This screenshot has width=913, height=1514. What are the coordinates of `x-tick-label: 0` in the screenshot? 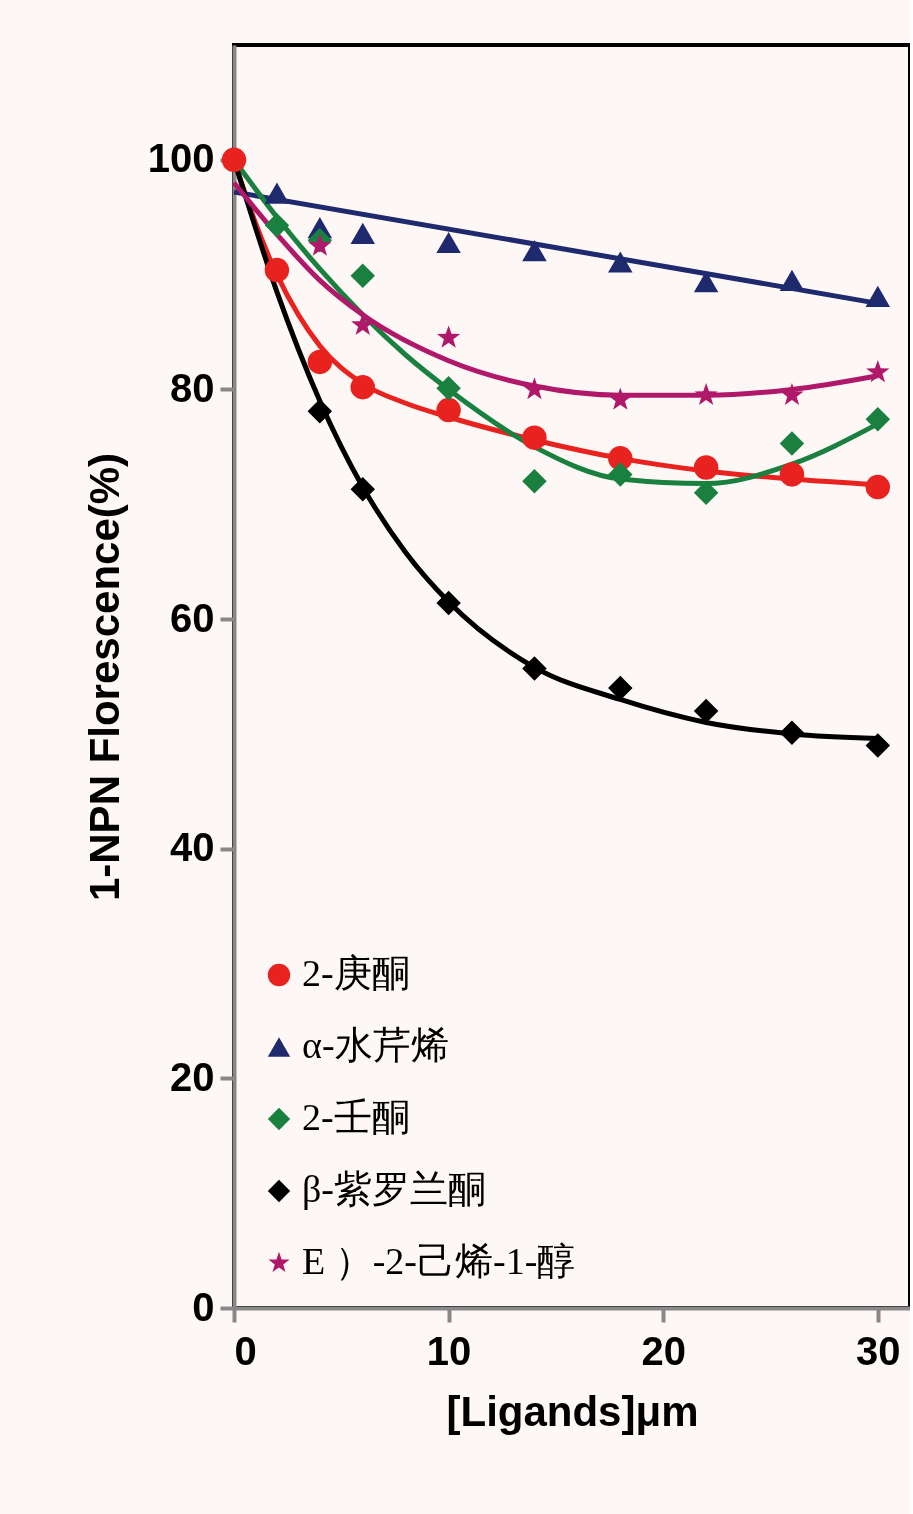 It's located at (245, 1350).